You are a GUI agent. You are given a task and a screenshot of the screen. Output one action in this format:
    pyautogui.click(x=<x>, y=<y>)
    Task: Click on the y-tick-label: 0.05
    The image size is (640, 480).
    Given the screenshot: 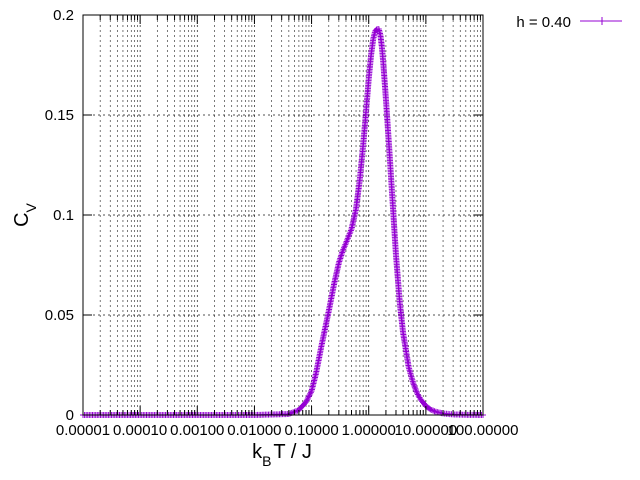 What is the action you would take?
    pyautogui.click(x=59, y=315)
    